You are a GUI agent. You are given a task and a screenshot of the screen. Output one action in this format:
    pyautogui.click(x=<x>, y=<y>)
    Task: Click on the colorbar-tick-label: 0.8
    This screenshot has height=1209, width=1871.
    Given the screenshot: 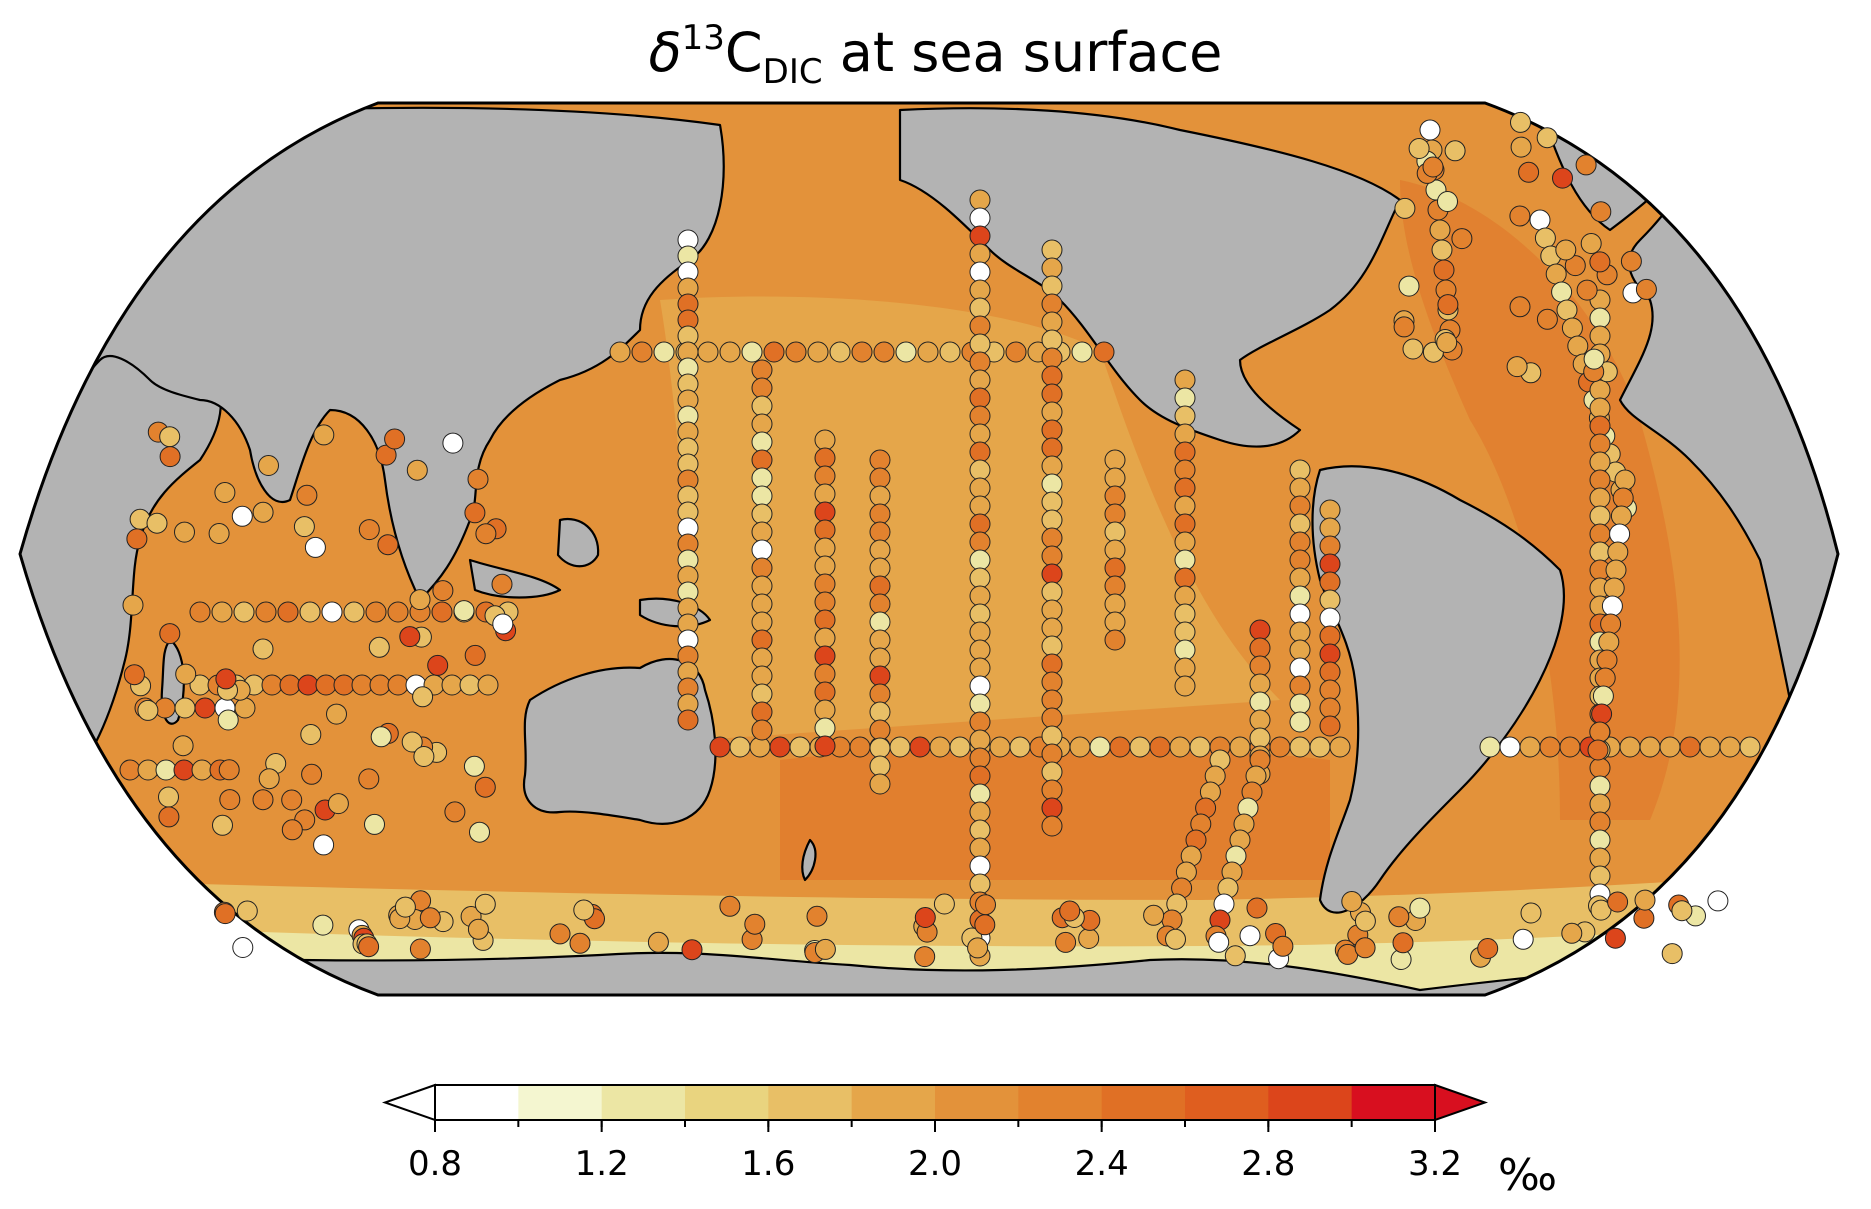 What is the action you would take?
    pyautogui.click(x=435, y=1164)
    